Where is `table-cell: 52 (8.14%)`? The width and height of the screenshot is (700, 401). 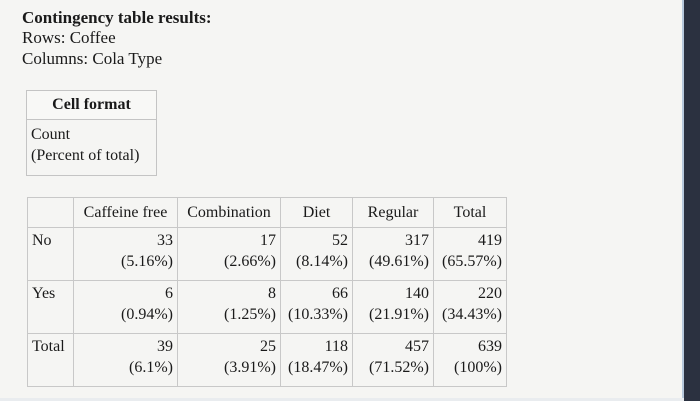 table-cell: 52 (8.14%) is located at coordinates (316, 254).